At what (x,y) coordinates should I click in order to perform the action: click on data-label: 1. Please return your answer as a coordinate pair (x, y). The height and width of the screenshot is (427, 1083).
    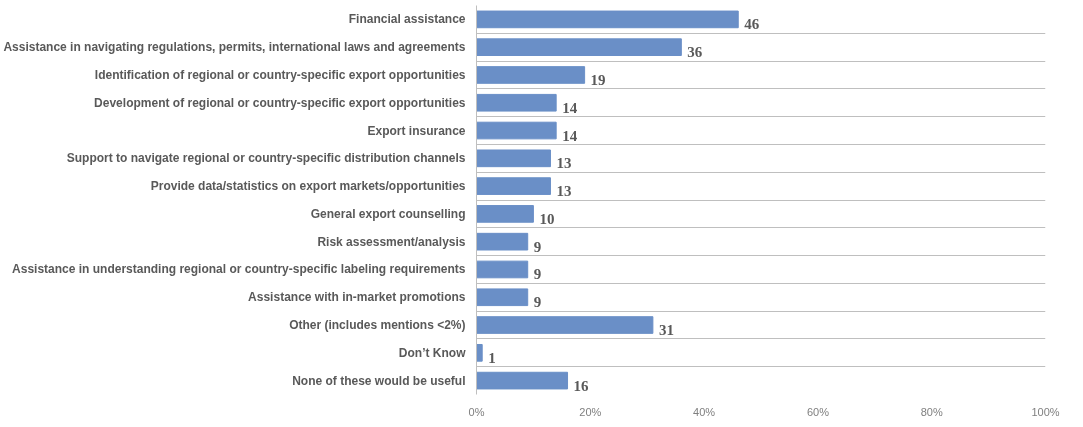
    Looking at the image, I should click on (492, 357).